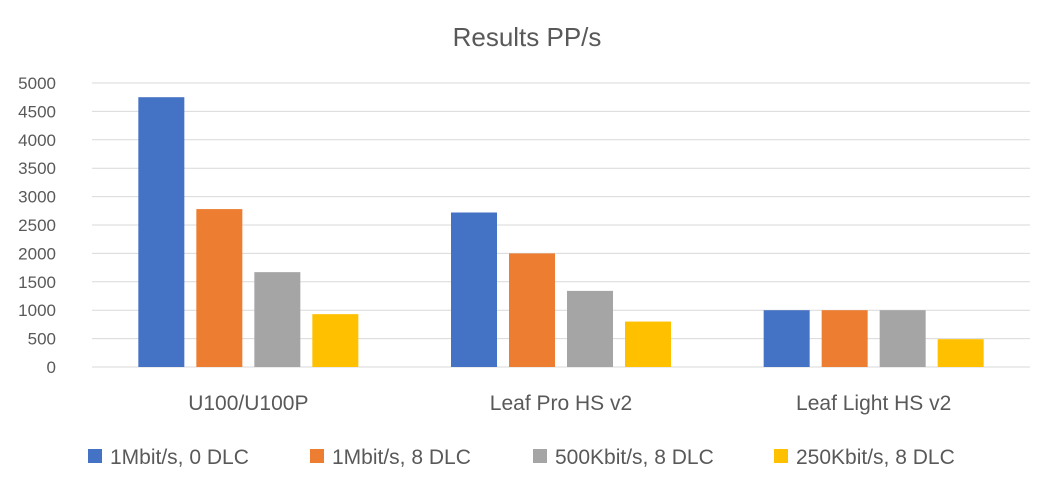 Image resolution: width=1054 pixels, height=492 pixels. I want to click on y-tick-label: 2000, so click(37, 253).